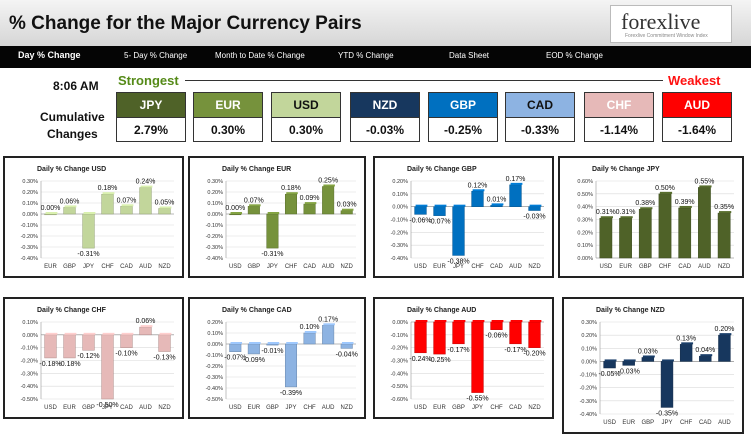 This screenshot has height=440, width=751. What do you see at coordinates (440, 321) in the screenshot?
I see `bar-top-eur` at bounding box center [440, 321].